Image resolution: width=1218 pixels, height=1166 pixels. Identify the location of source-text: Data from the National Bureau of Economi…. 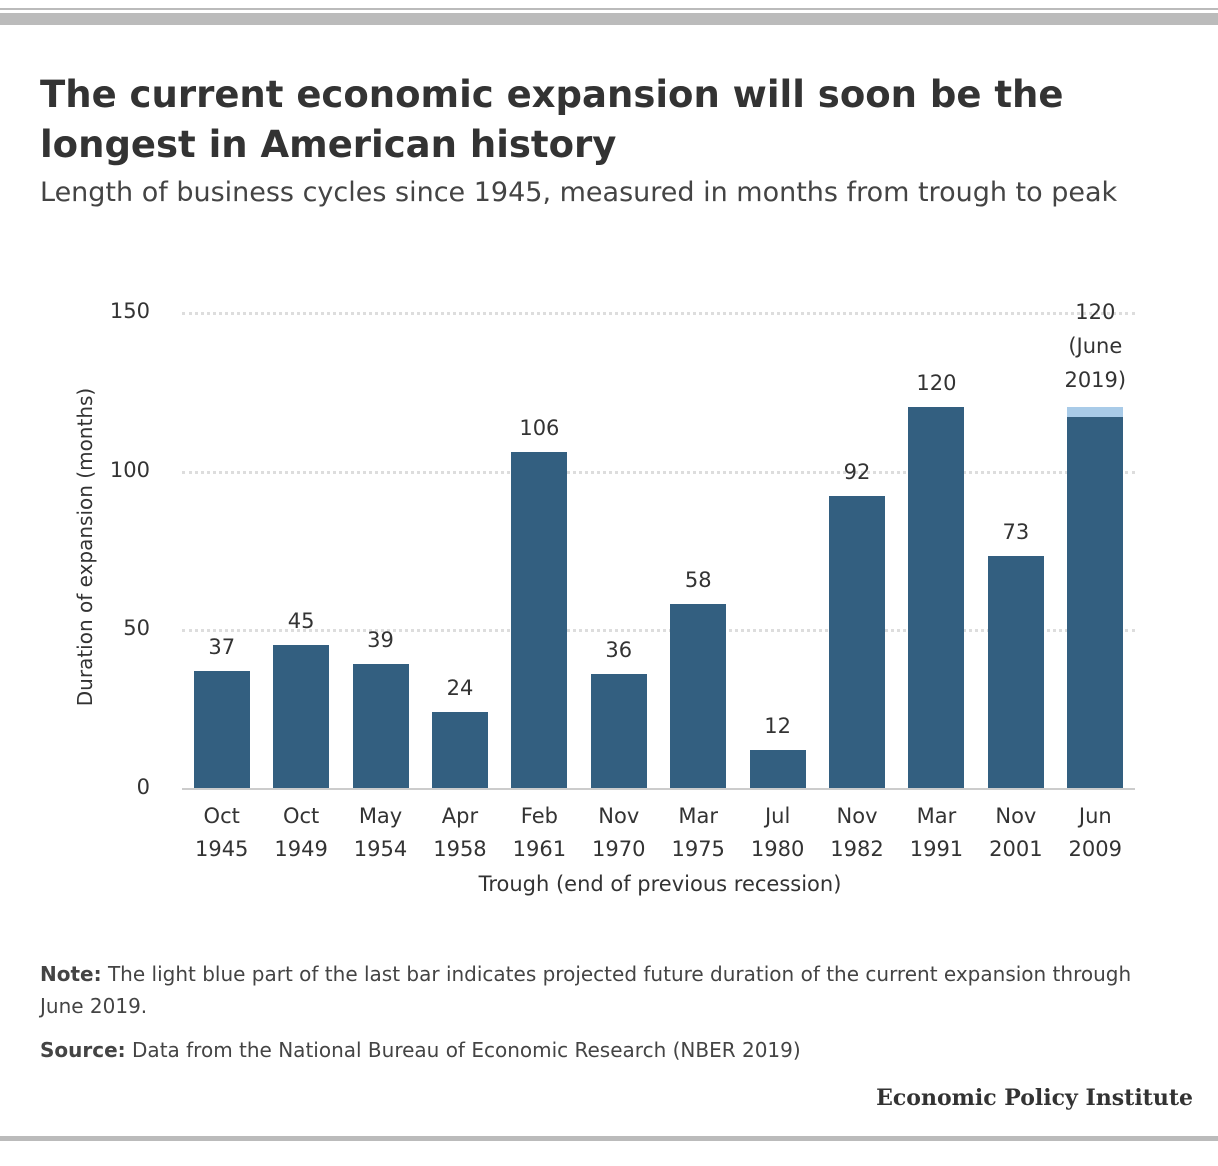
(466, 1050).